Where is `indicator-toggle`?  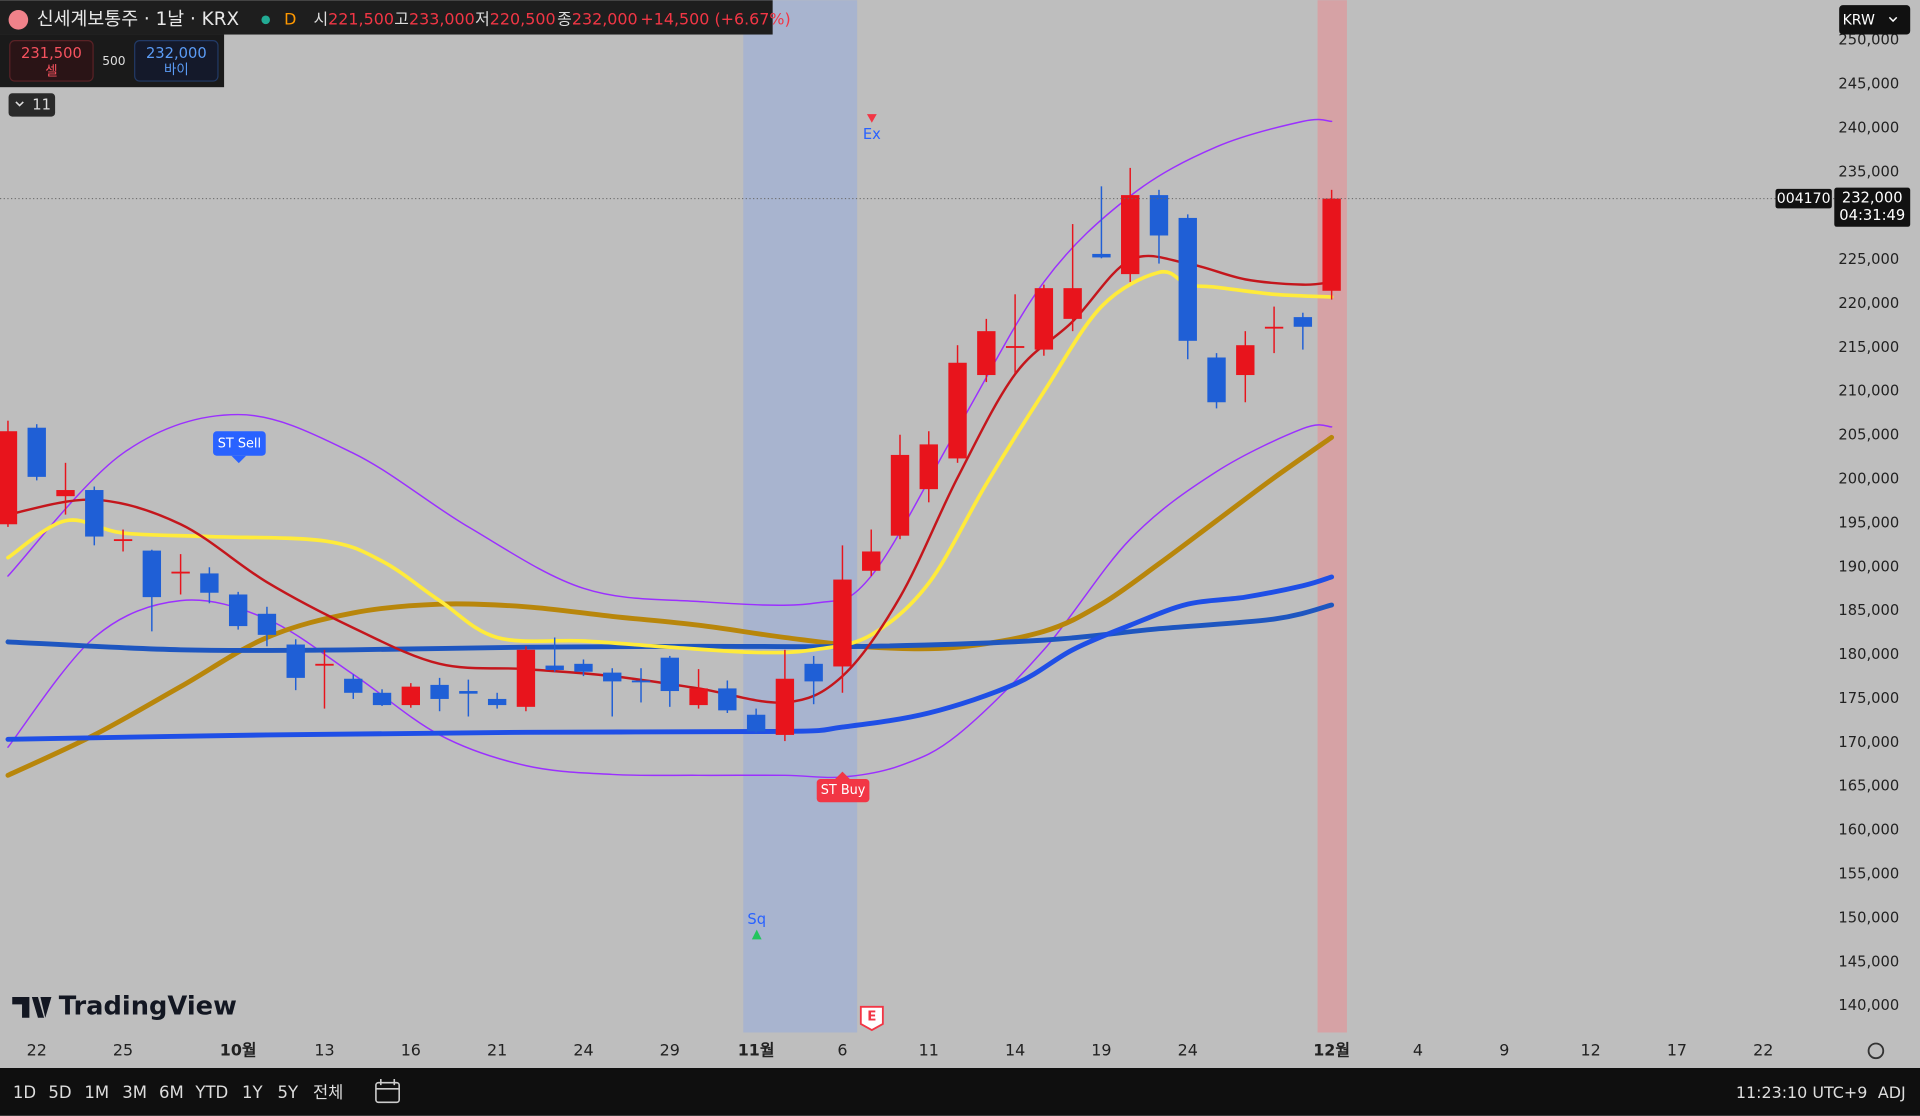 indicator-toggle is located at coordinates (32, 105).